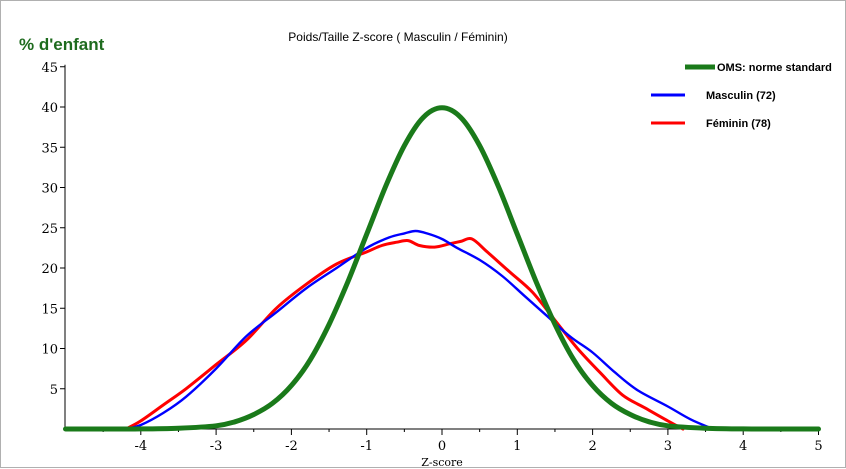 The width and height of the screenshot is (846, 469). I want to click on x-axis-label: Z-score, so click(442, 462).